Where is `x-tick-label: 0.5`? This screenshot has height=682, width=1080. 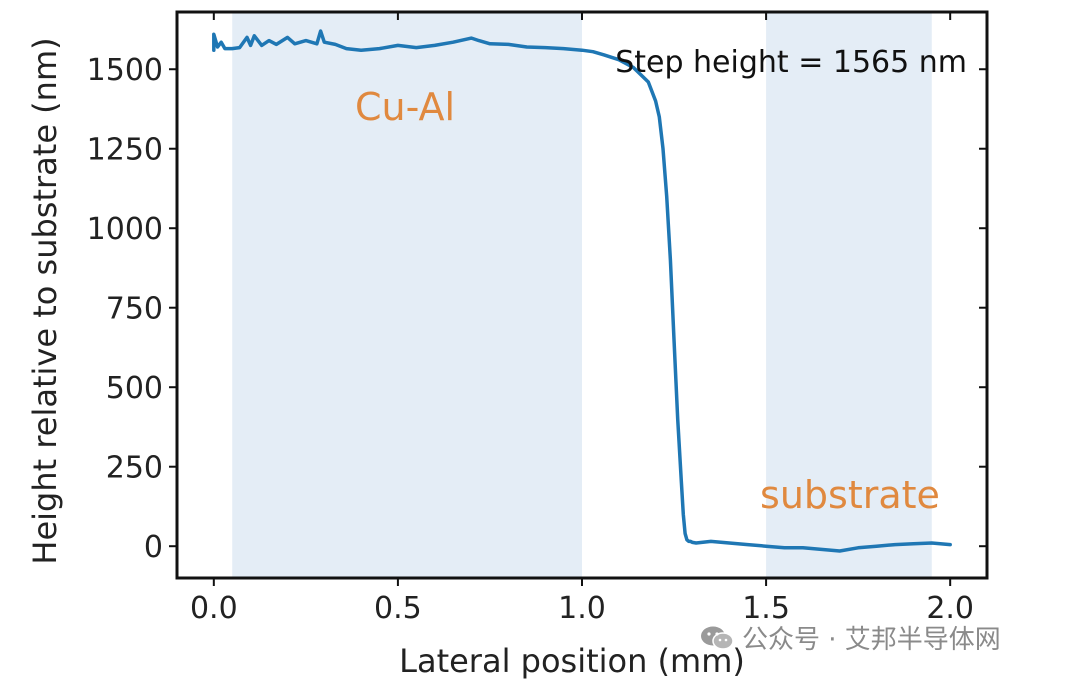 x-tick-label: 0.5 is located at coordinates (398, 608).